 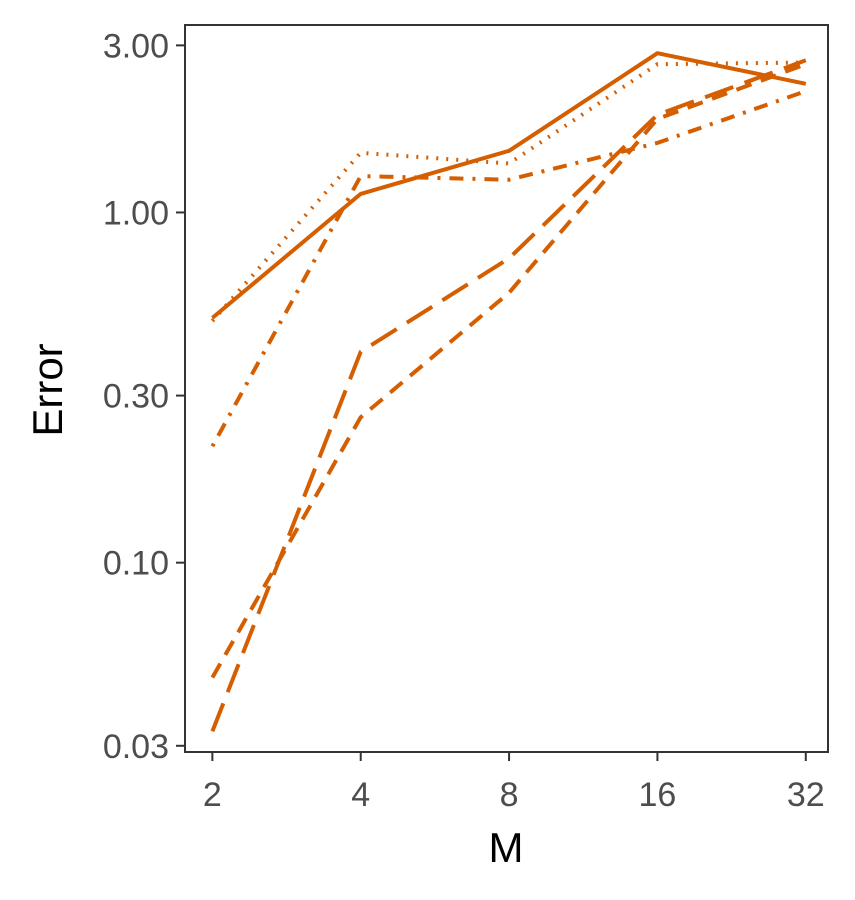 I want to click on x-axis-title: M, so click(x=506, y=847).